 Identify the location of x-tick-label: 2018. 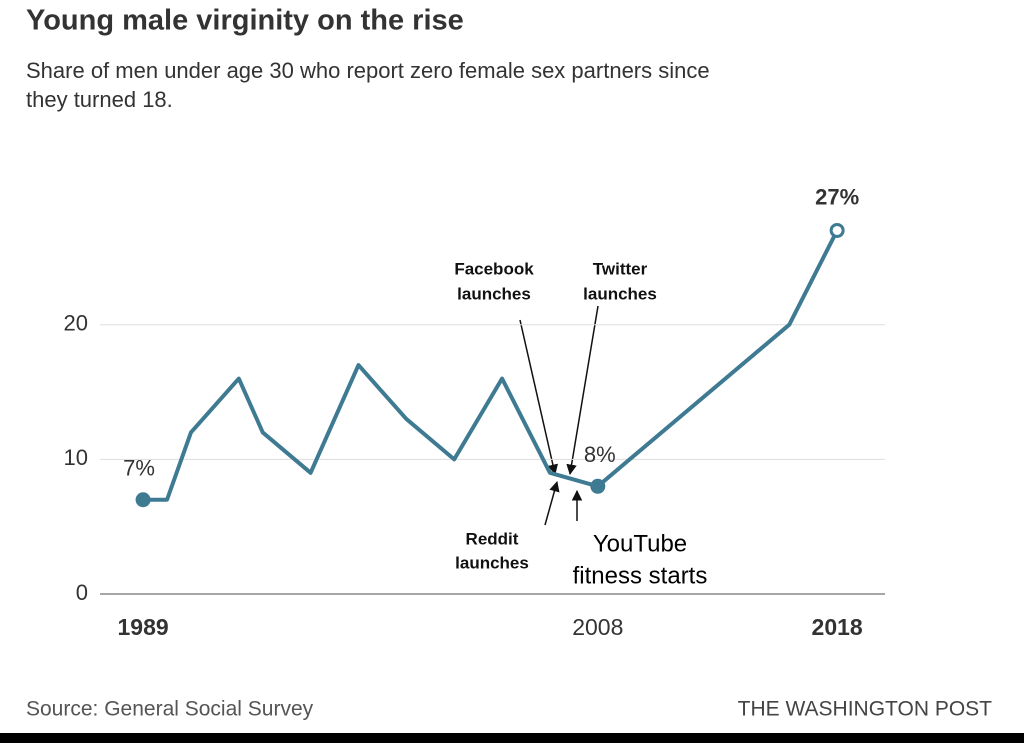
(837, 627).